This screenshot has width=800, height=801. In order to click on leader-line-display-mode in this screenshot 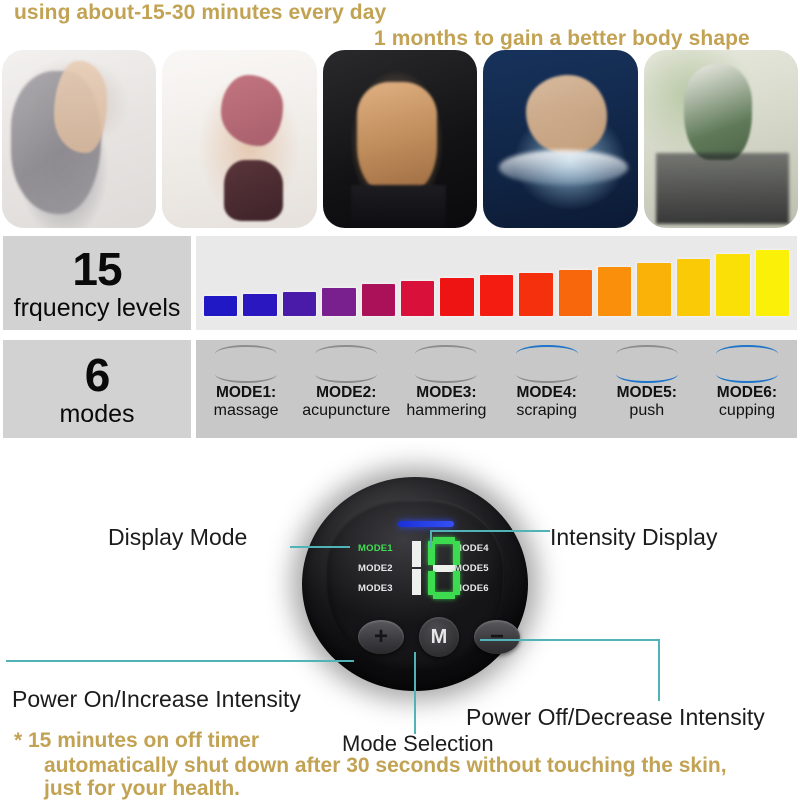, I will do `click(320, 547)`.